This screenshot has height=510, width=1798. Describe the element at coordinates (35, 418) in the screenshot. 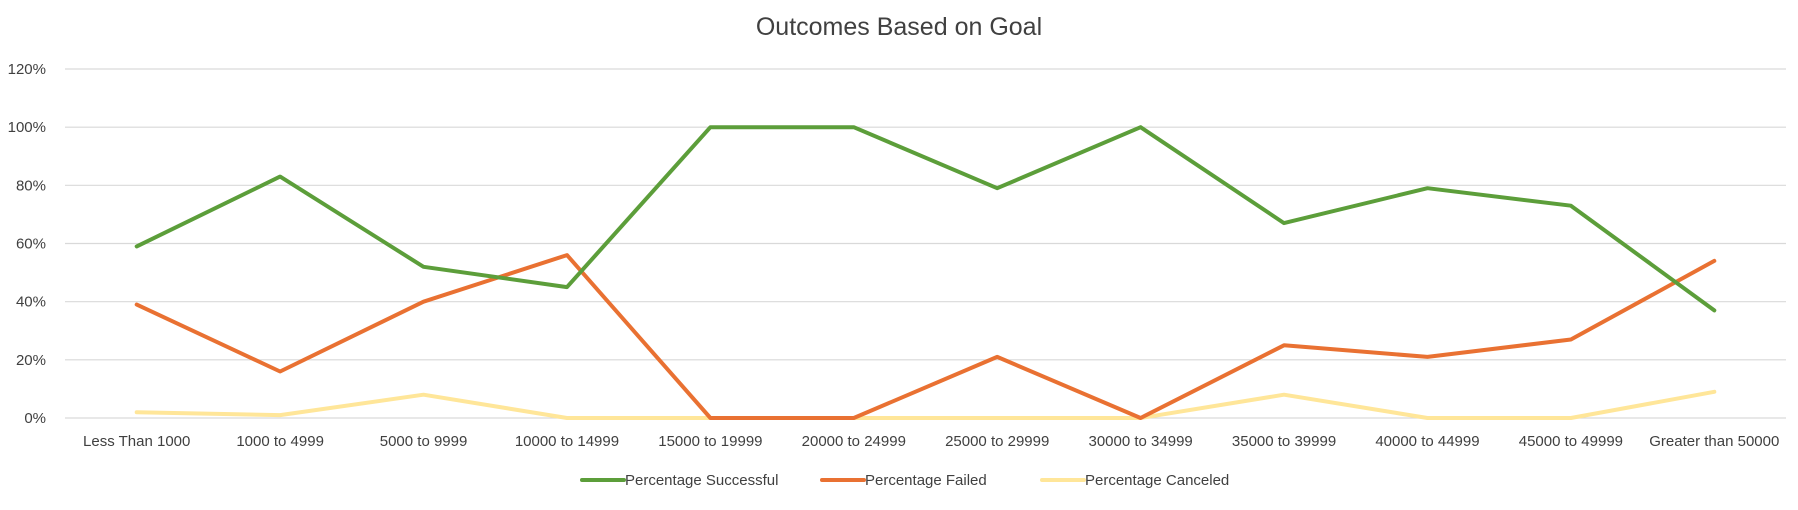

I see `y-tick-label: 0%` at that location.